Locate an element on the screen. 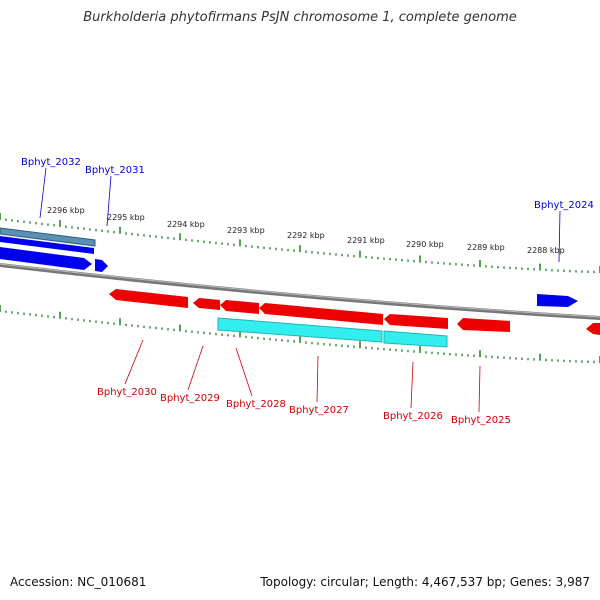 This screenshot has width=600, height=600. gene-label-reverse: Bphyt_2028 is located at coordinates (256, 404).